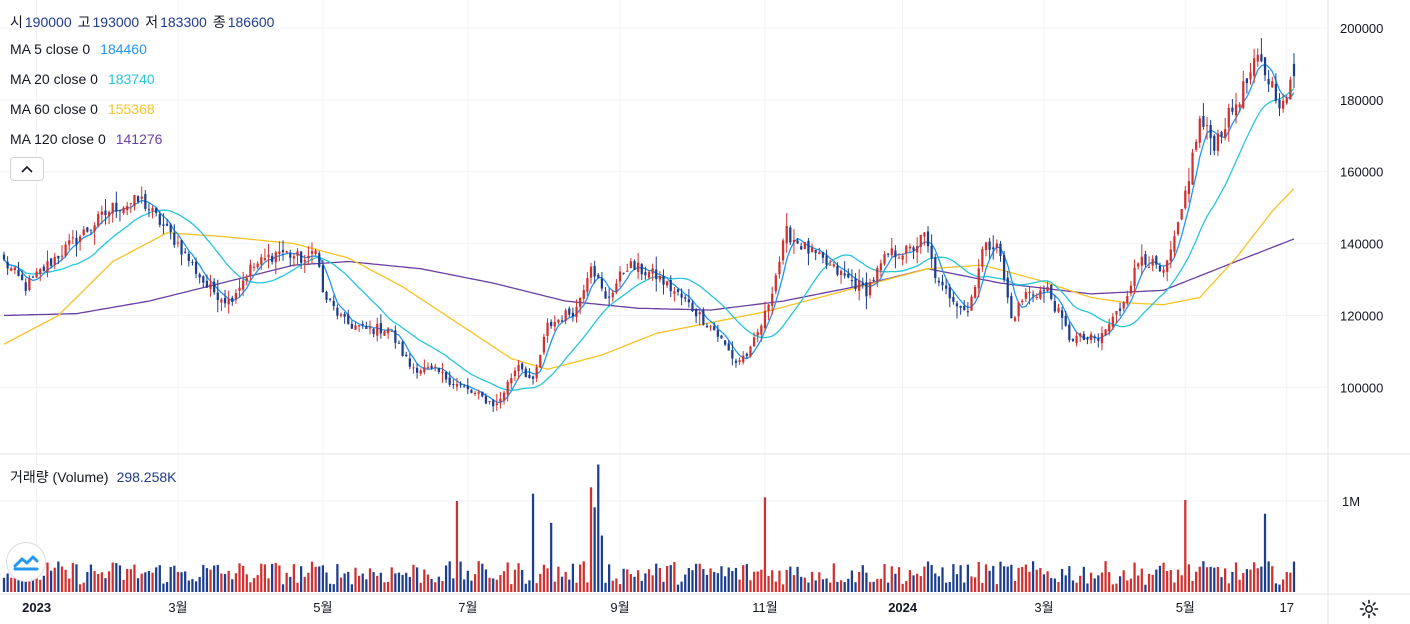 Image resolution: width=1410 pixels, height=624 pixels. I want to click on ohlc-value: 193000, so click(116, 22).